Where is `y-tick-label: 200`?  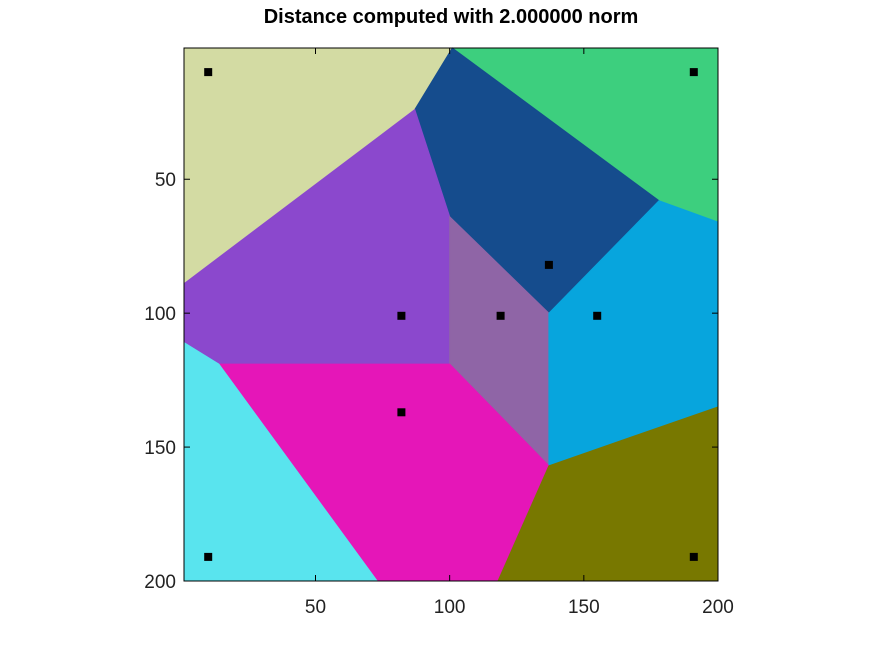
y-tick-label: 200 is located at coordinates (160, 582).